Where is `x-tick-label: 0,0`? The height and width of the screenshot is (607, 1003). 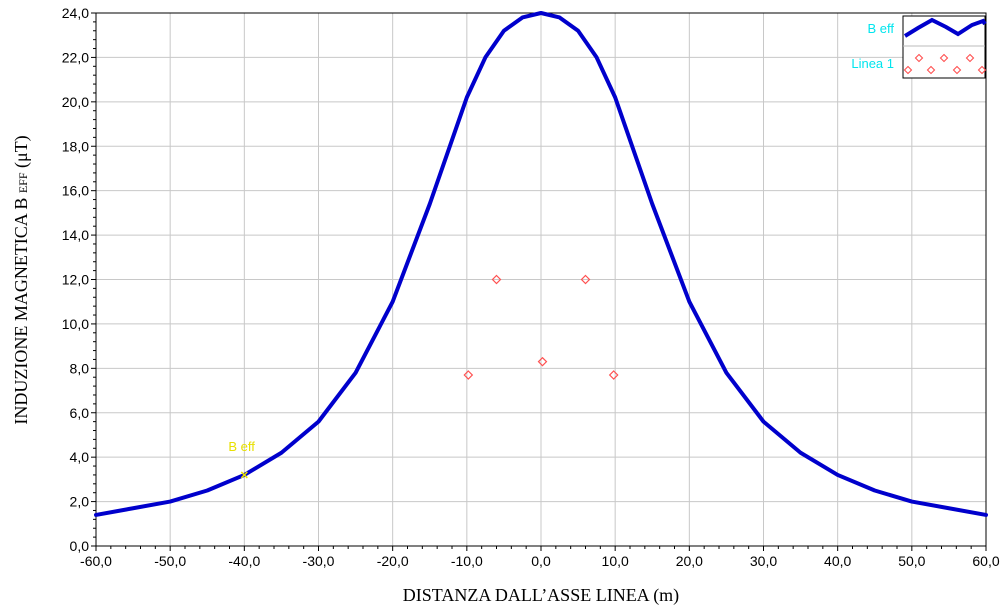 x-tick-label: 0,0 is located at coordinates (541, 561).